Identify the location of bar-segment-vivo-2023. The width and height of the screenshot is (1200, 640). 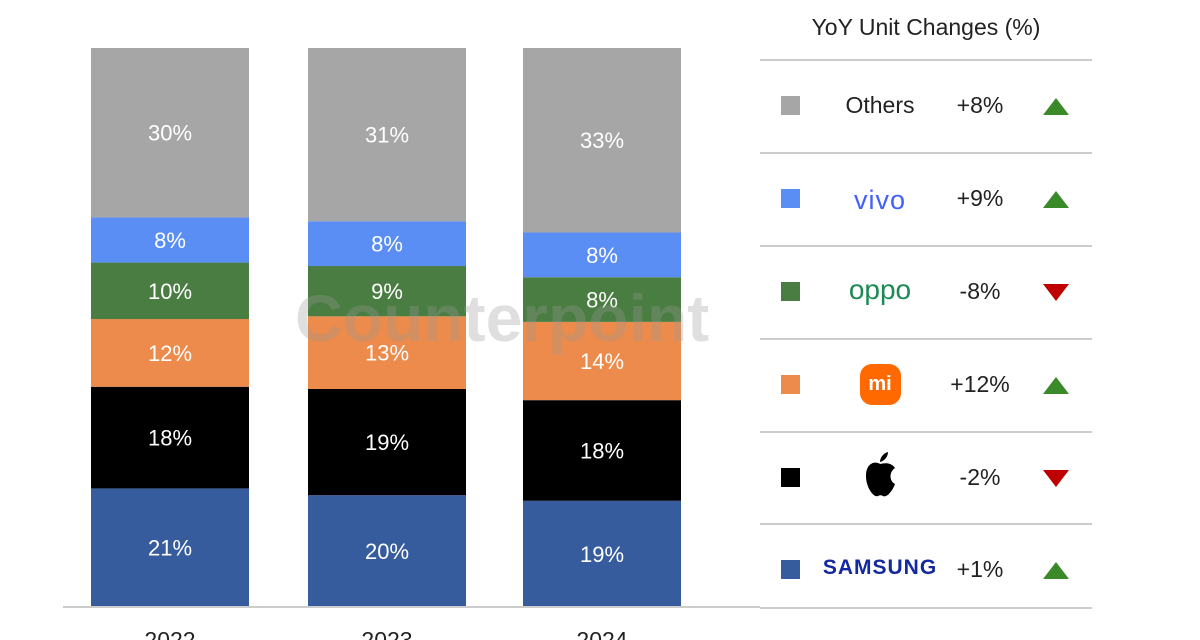
(387, 244).